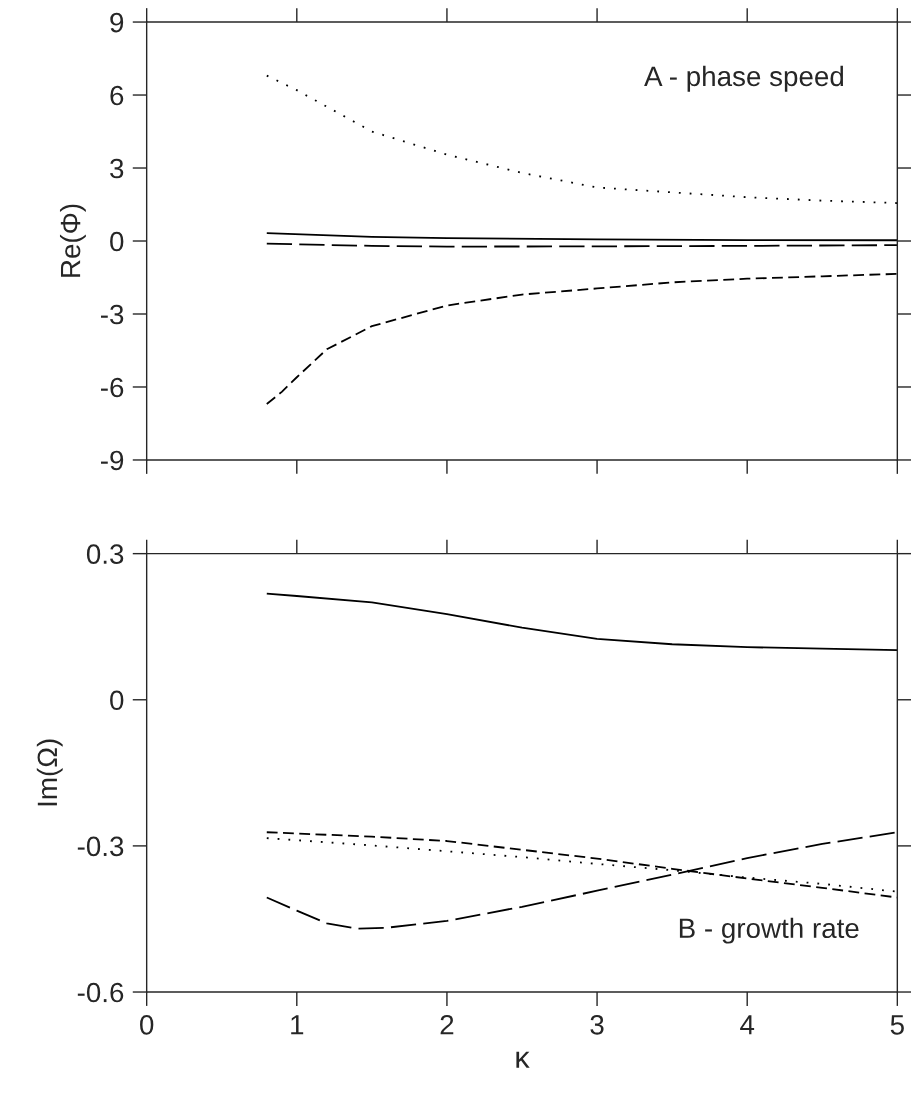 The image size is (911, 1102). Describe the element at coordinates (597, 1024) in the screenshot. I see `x-tick-label: 3` at that location.